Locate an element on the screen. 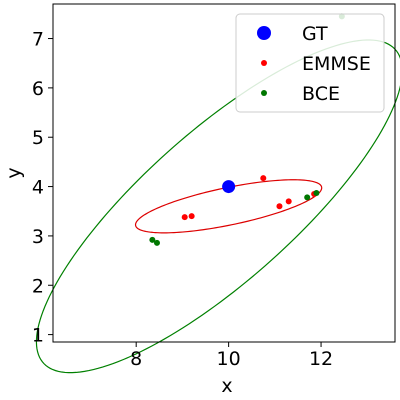 The height and width of the screenshot is (400, 400). y-tick-label: 6 is located at coordinates (38, 89).